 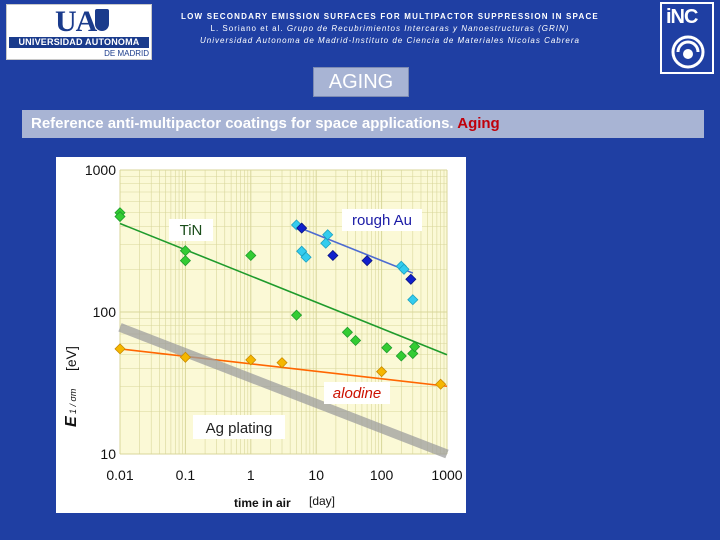 What do you see at coordinates (361, 82) in the screenshot?
I see `section-title: AGING` at bounding box center [361, 82].